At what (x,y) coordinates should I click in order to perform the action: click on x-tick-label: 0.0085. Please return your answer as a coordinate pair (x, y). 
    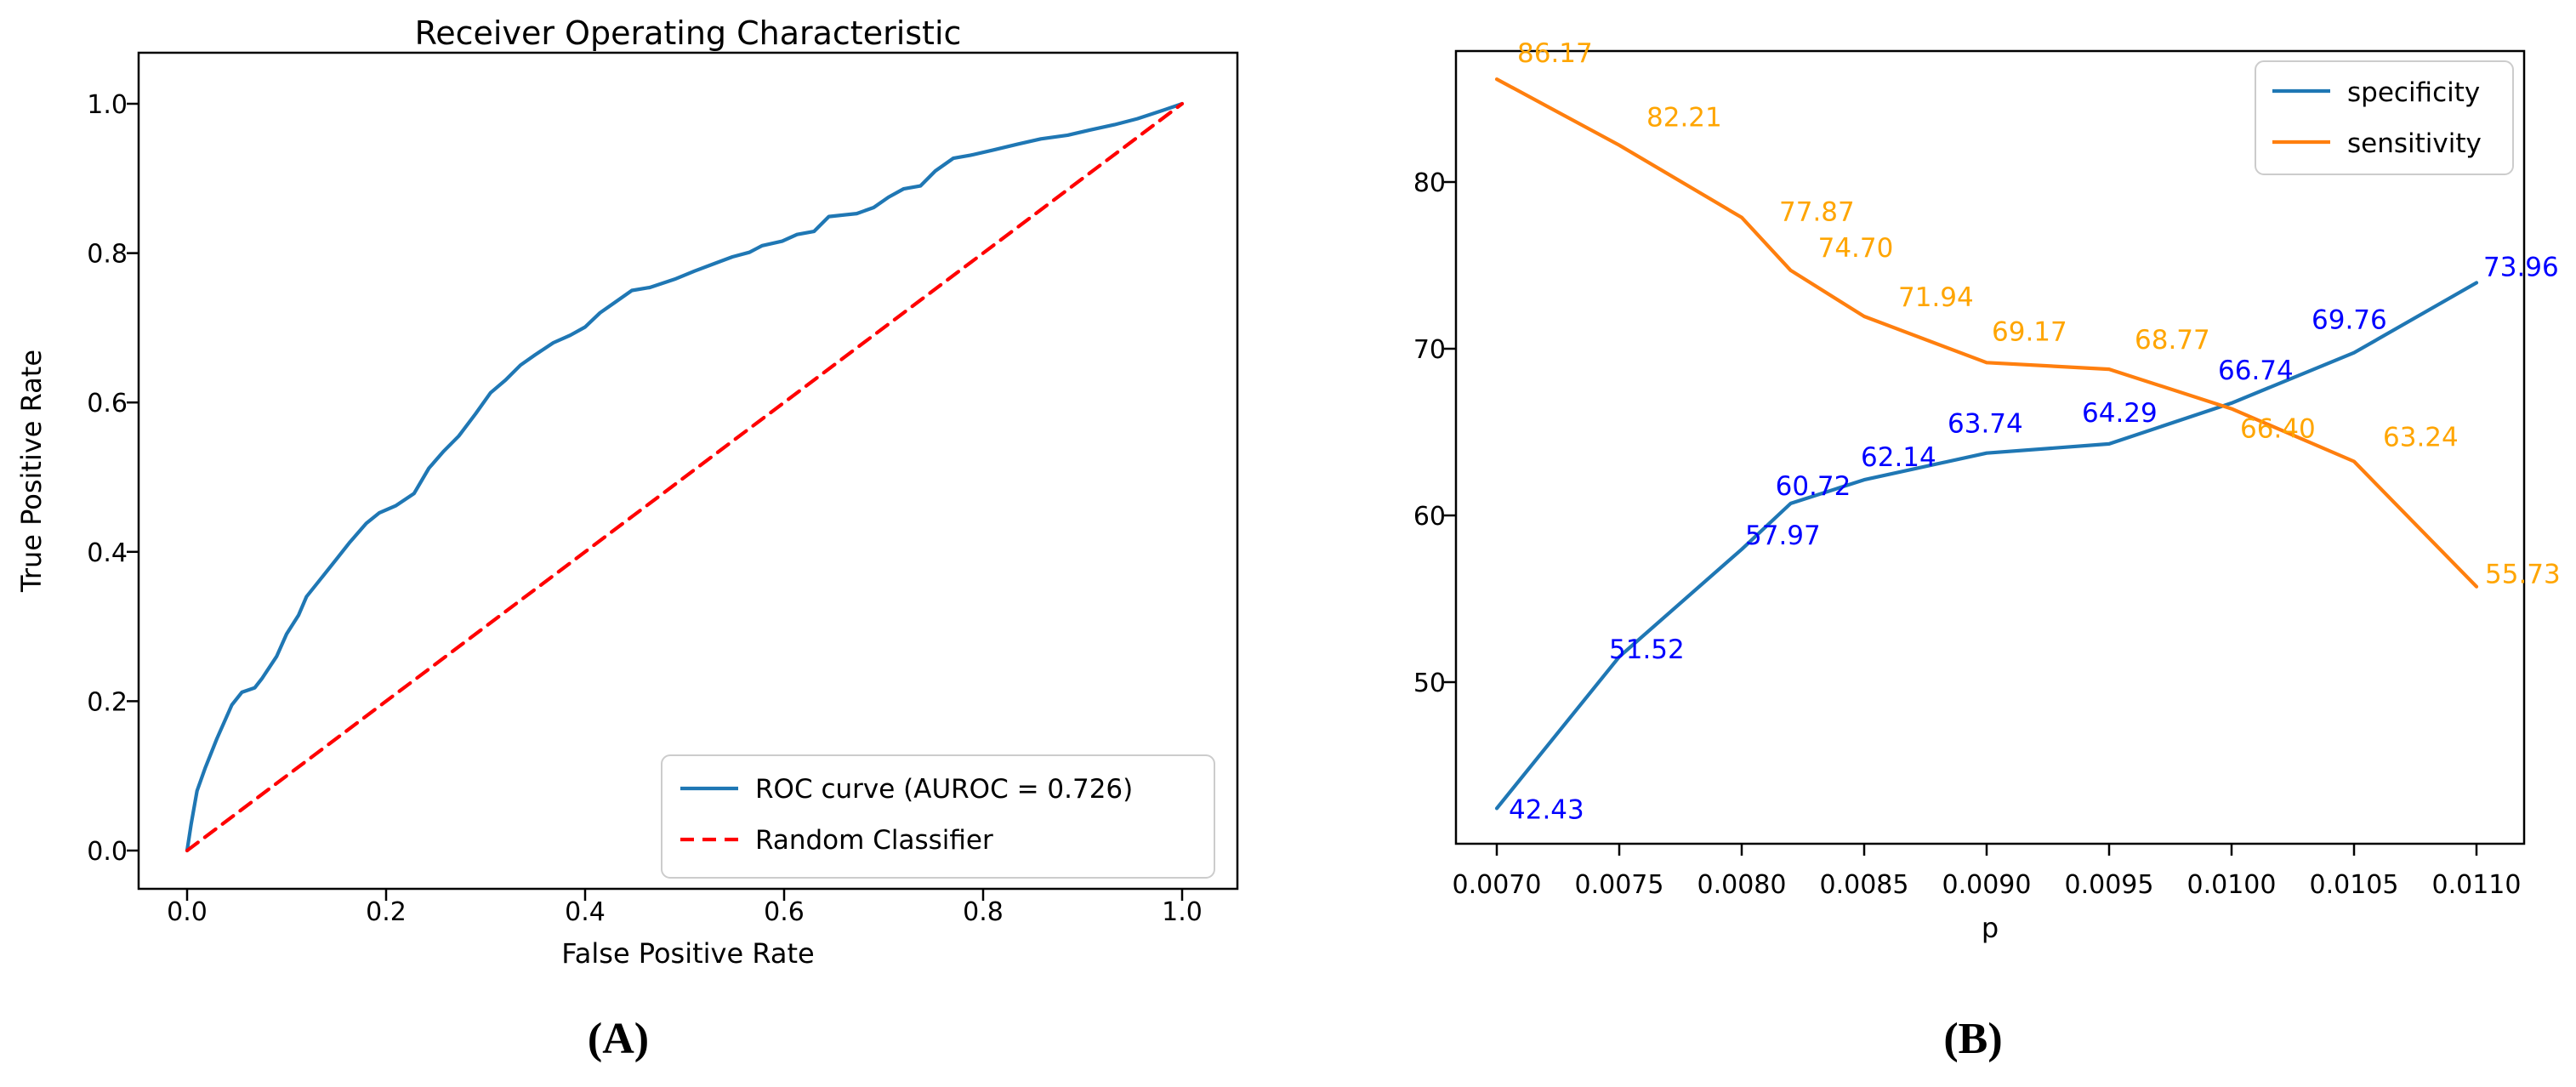
    Looking at the image, I should click on (1864, 885).